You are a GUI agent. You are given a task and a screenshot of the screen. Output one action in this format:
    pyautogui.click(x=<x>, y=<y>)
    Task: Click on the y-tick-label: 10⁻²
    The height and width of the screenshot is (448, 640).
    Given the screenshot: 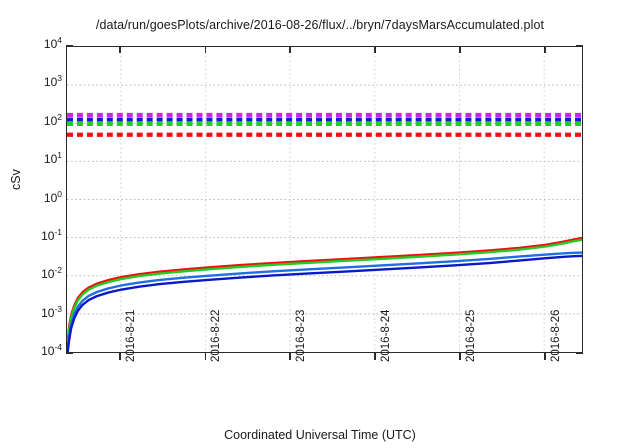 What is the action you would take?
    pyautogui.click(x=51, y=273)
    